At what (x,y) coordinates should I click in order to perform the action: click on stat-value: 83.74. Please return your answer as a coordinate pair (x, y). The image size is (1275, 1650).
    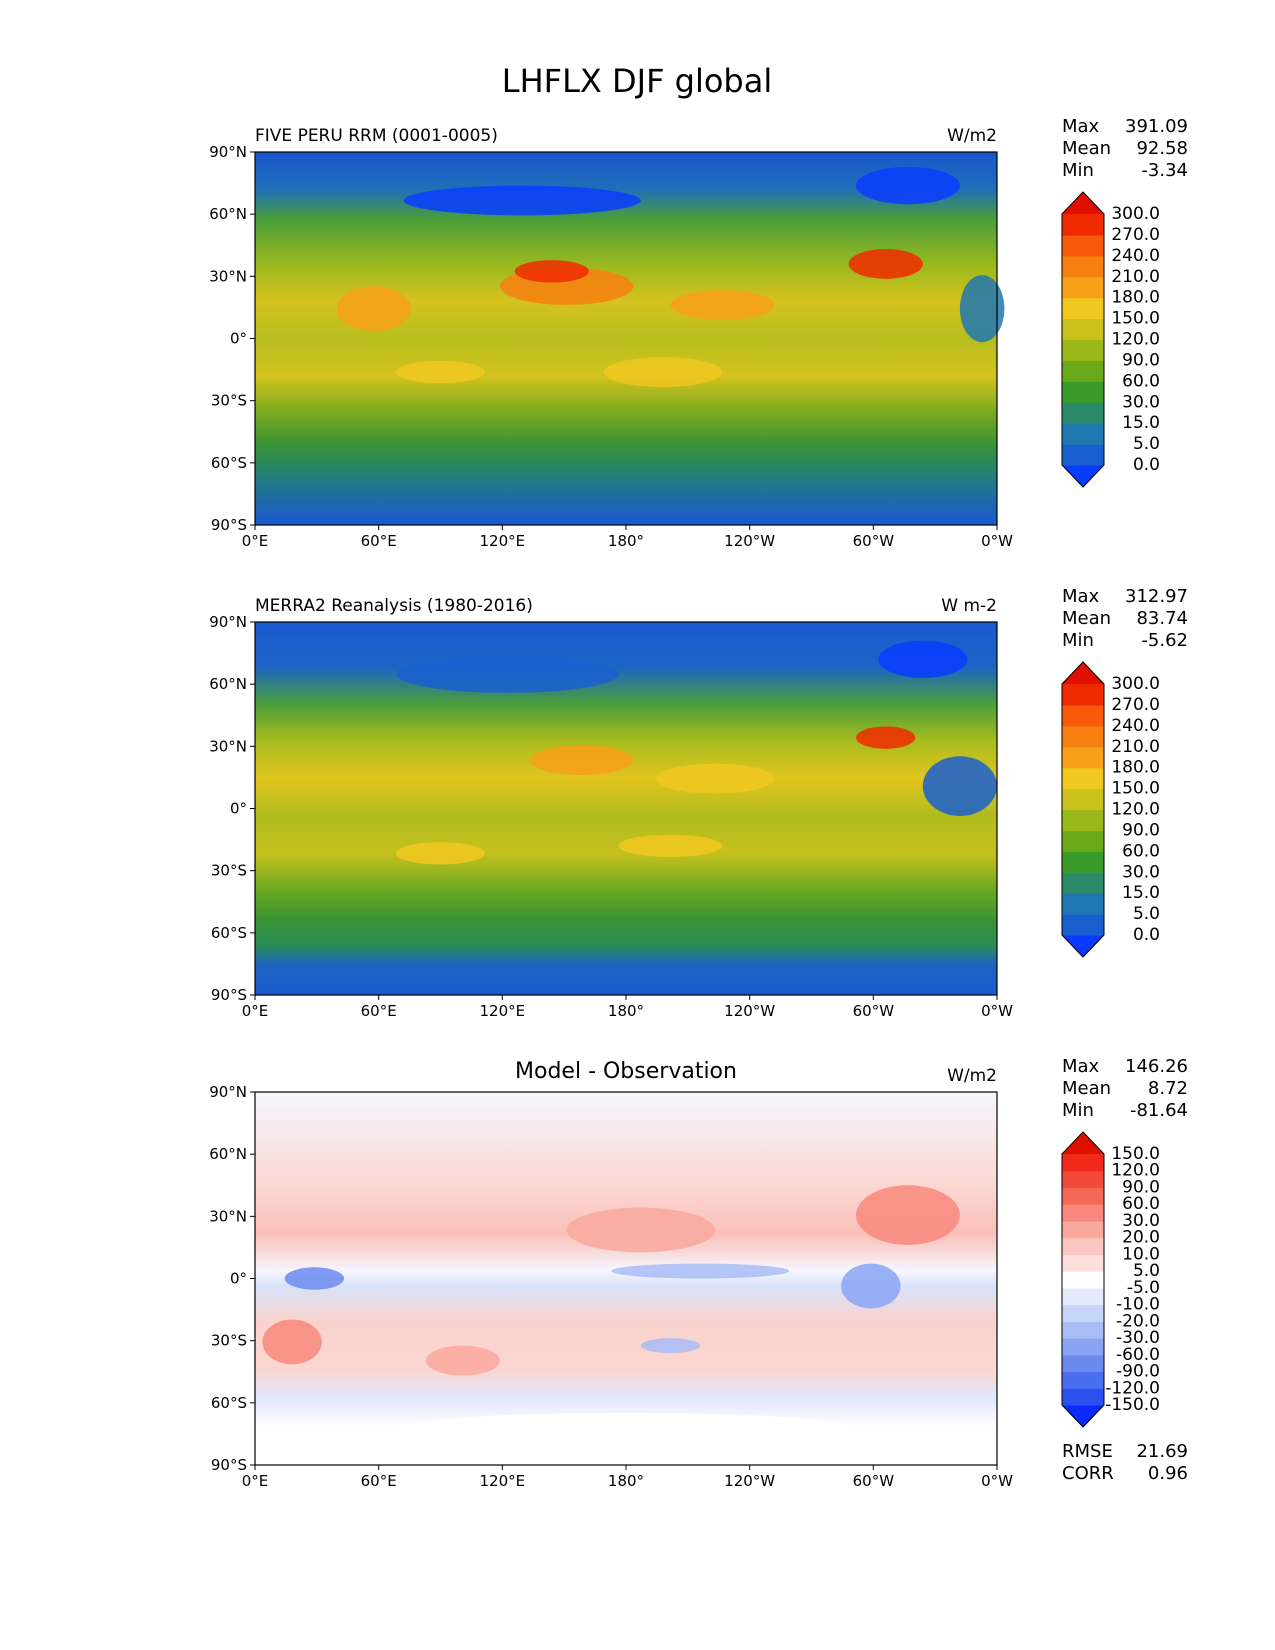
    Looking at the image, I should click on (1162, 618).